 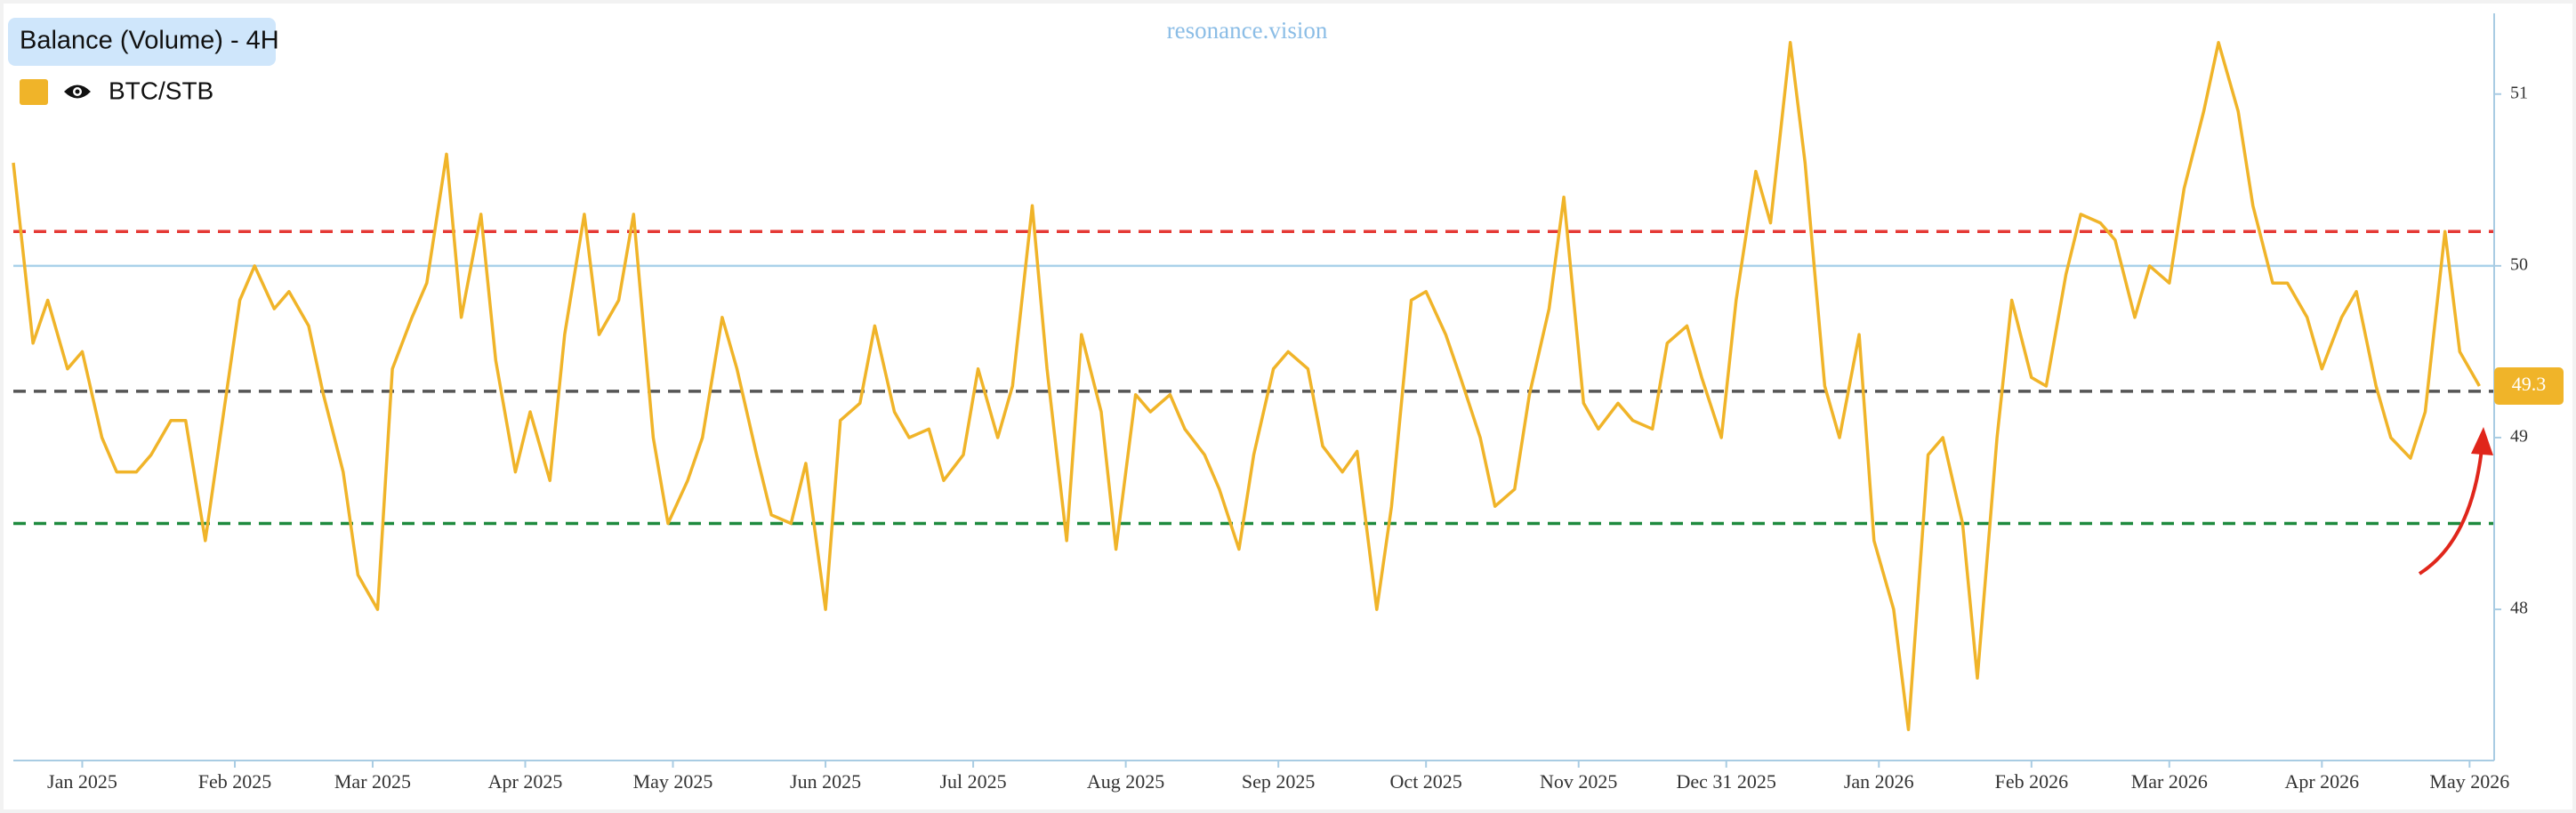 What do you see at coordinates (1125, 782) in the screenshot?
I see `x-tick-label: Aug 2025` at bounding box center [1125, 782].